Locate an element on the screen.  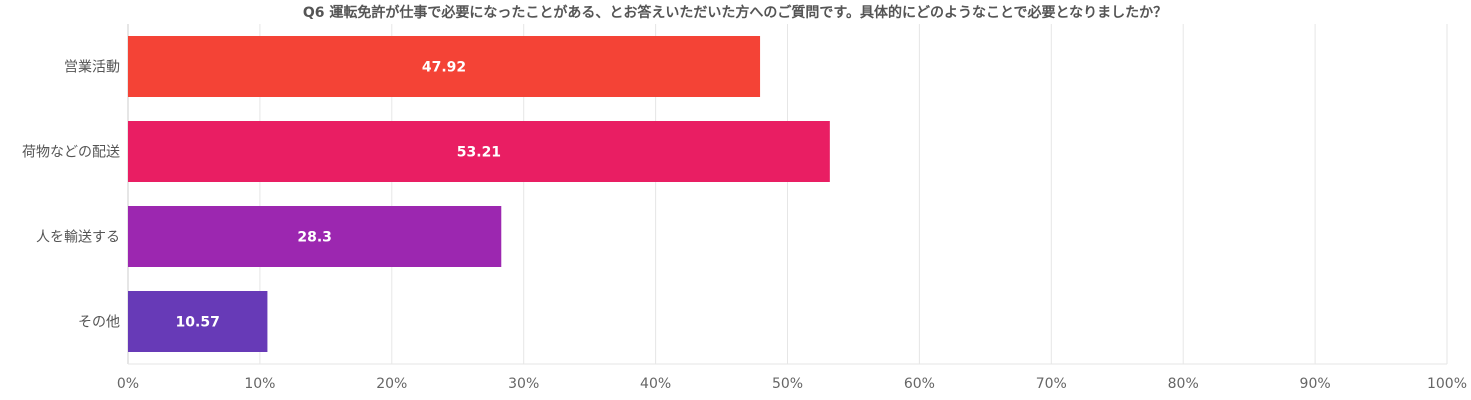
x-tick-label: 40% is located at coordinates (655, 384).